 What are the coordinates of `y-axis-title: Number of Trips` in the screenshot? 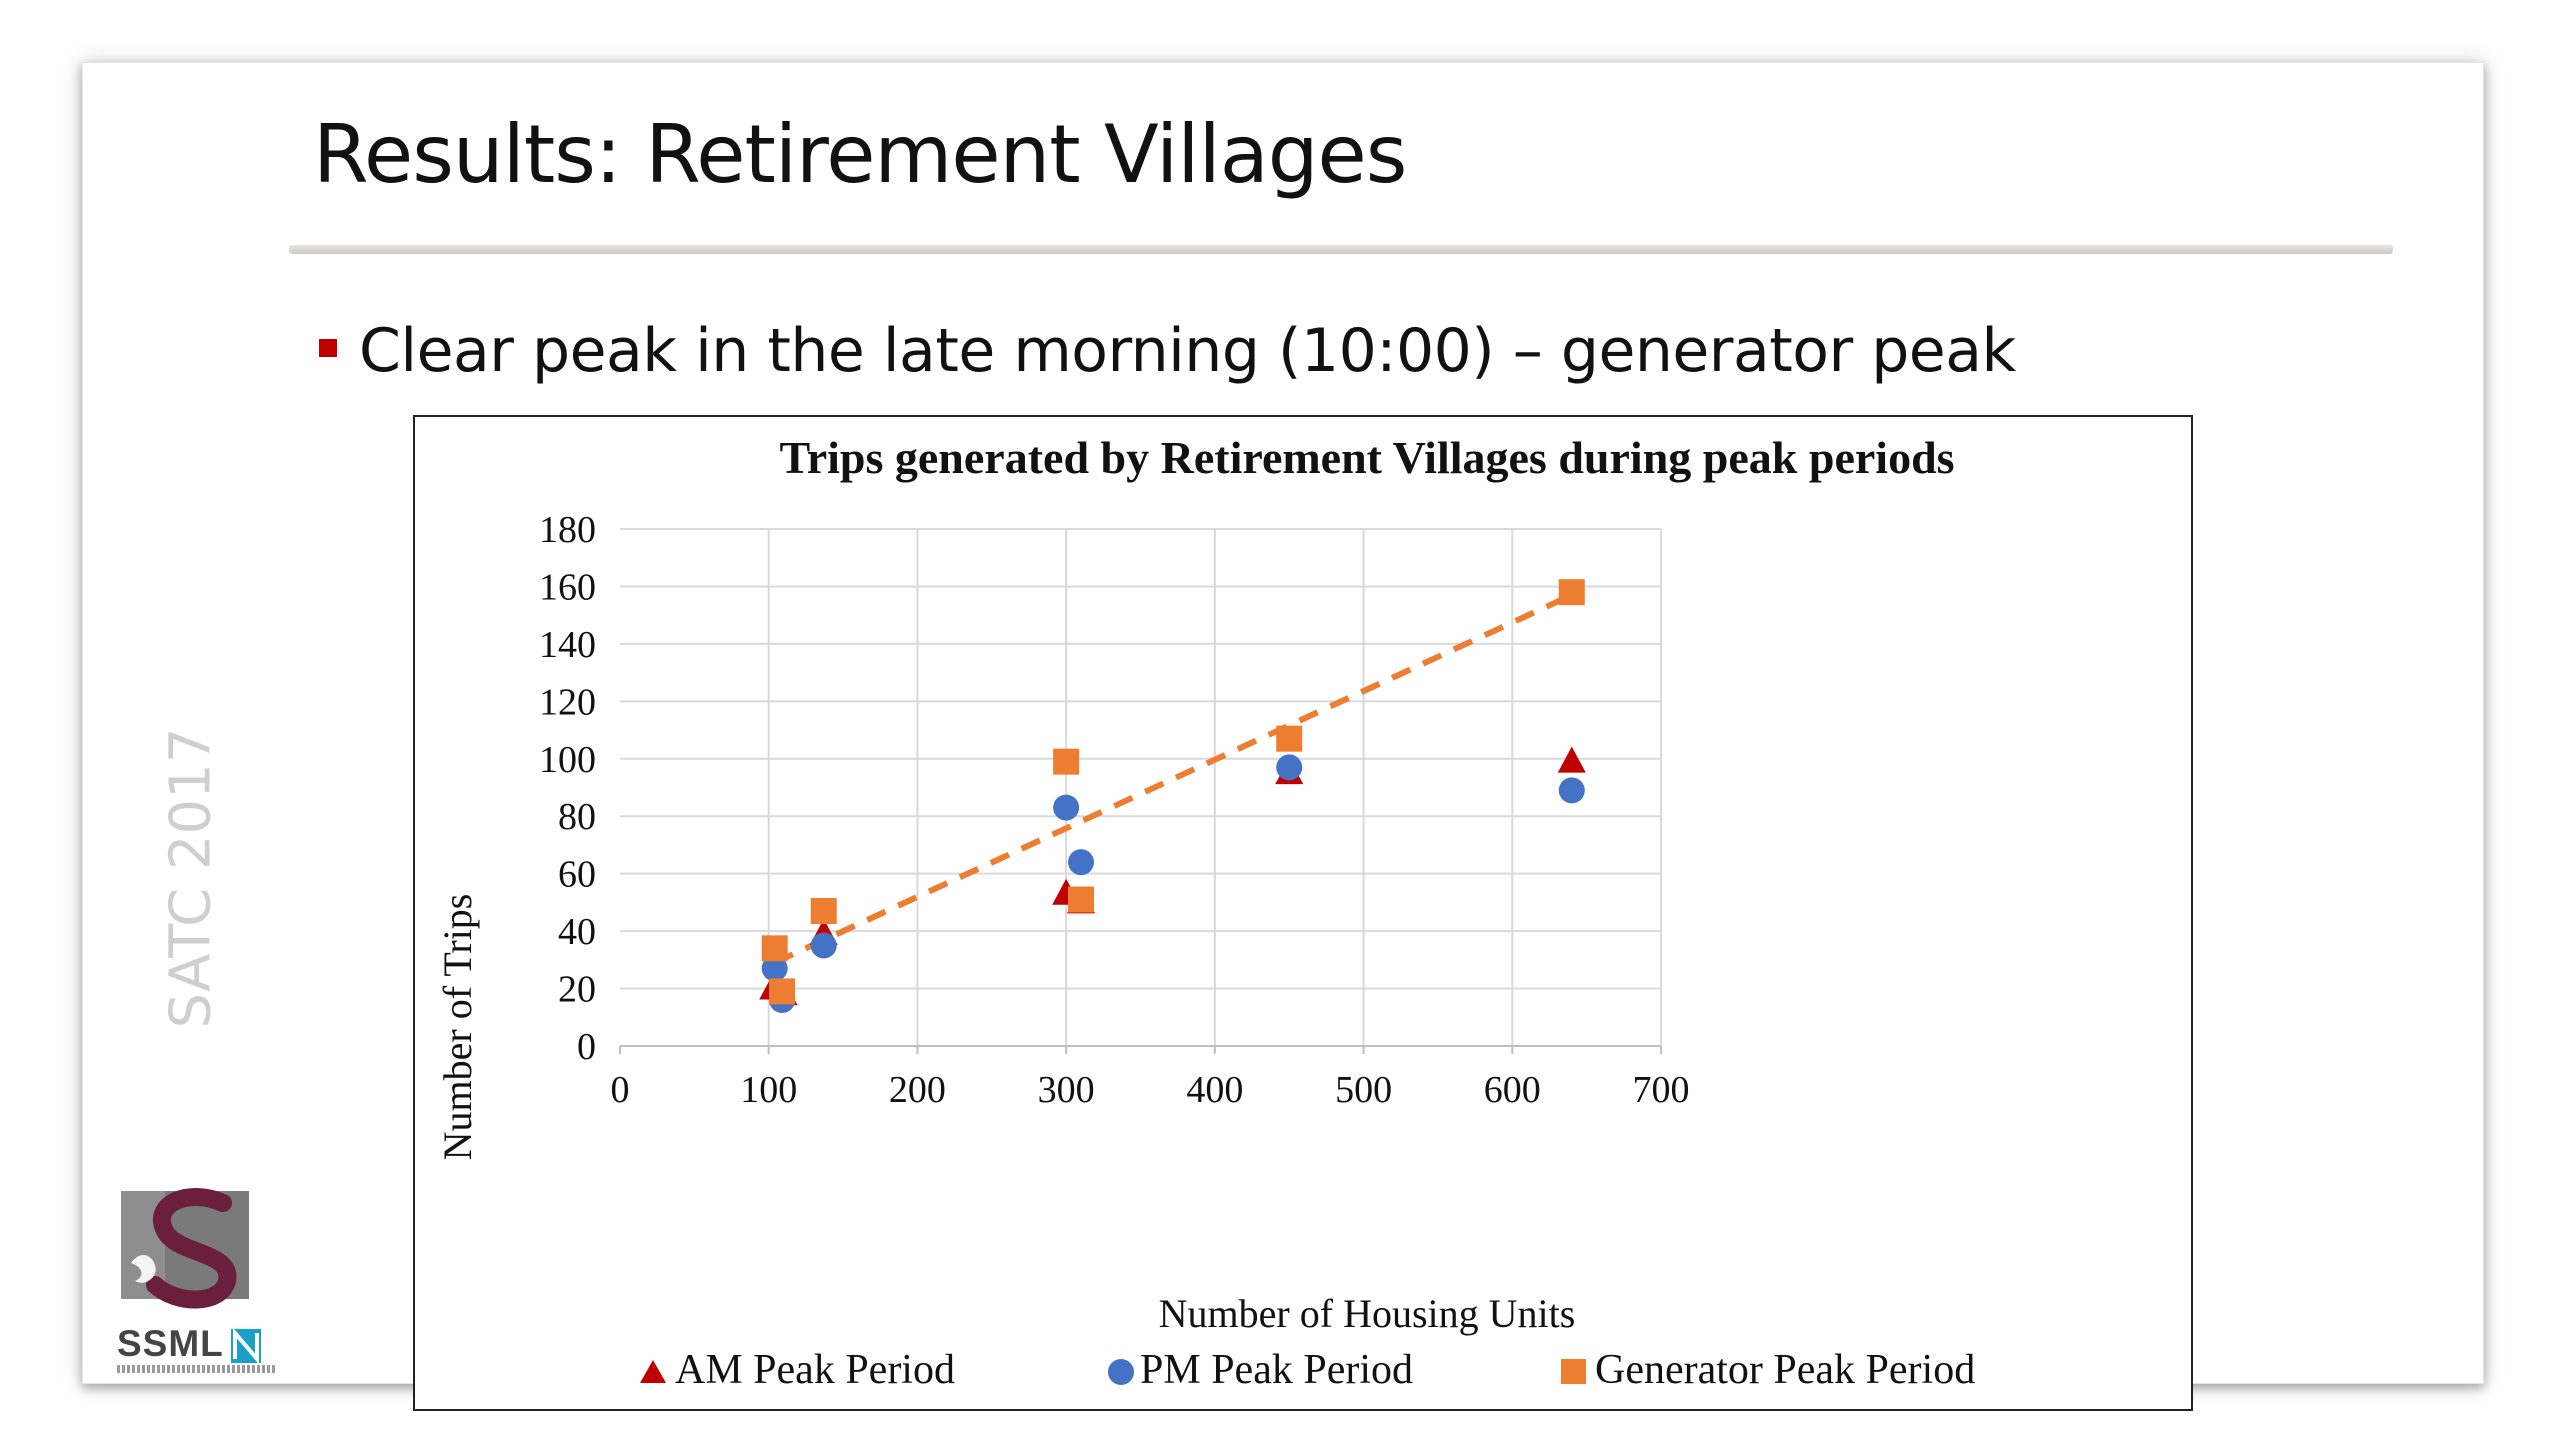 It's located at (457, 1027).